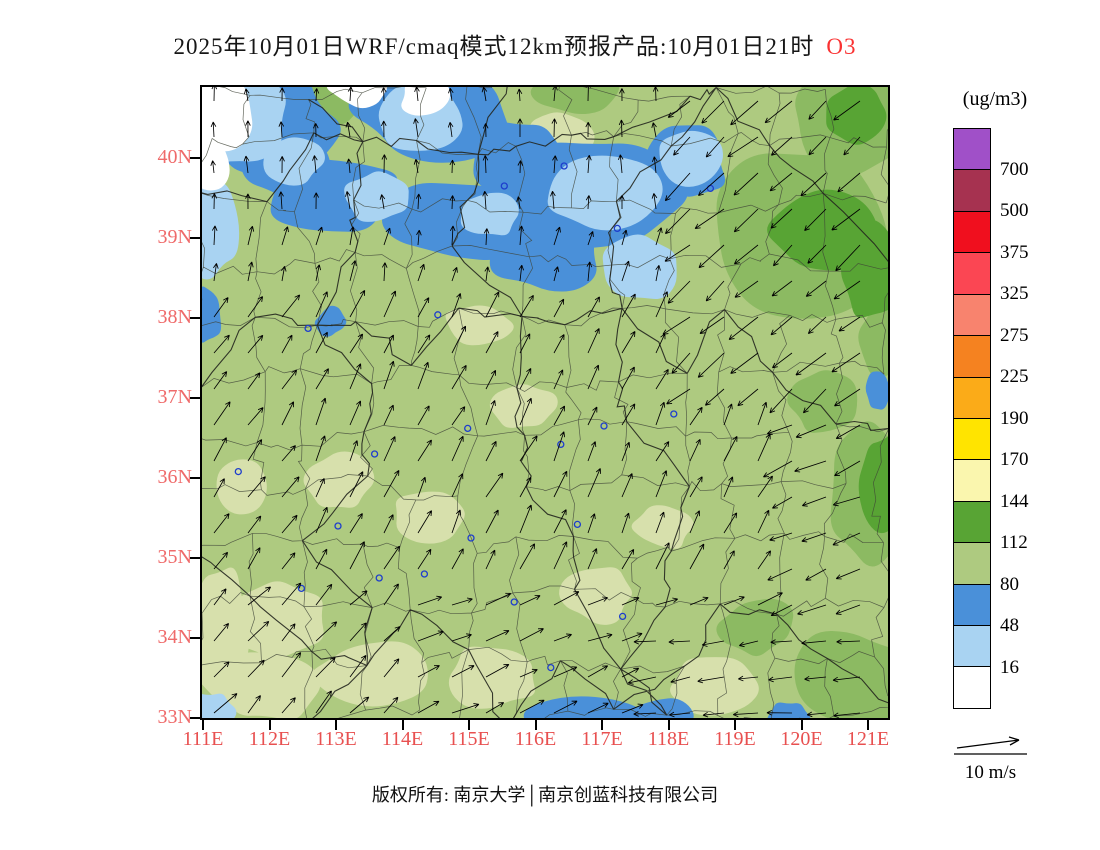 This screenshot has width=1100, height=850. What do you see at coordinates (494, 46) in the screenshot?
I see `title-text: 2025年10月01日WRF/cmaq模式12km预报产品:10月01日21时` at bounding box center [494, 46].